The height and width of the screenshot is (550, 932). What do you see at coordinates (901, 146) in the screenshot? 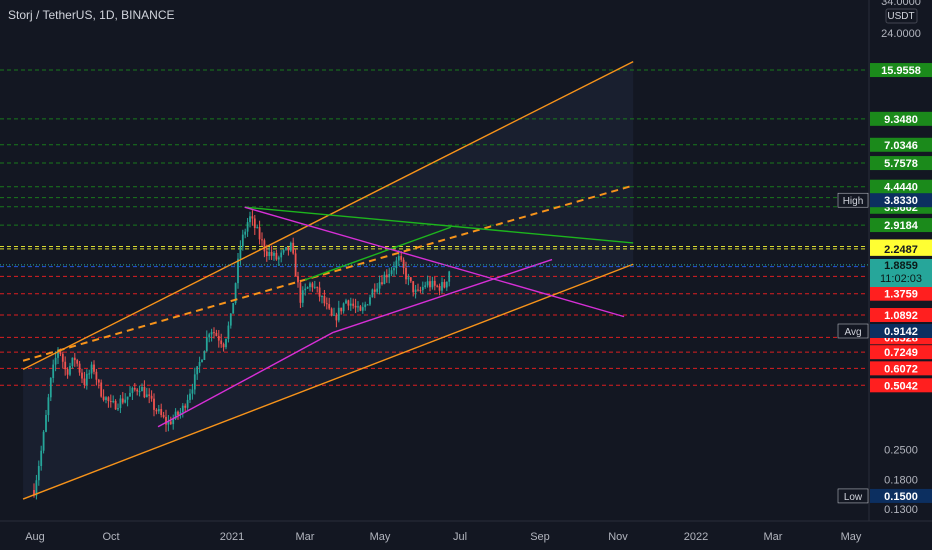
I see `price-level-label: 7.0346` at bounding box center [901, 146].